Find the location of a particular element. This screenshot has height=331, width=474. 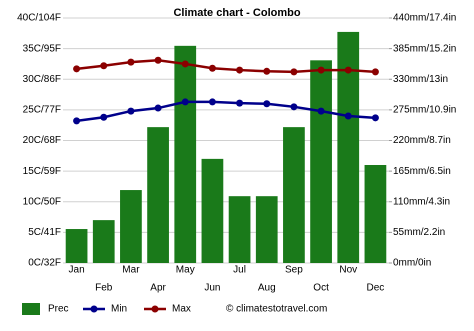

x-tick-label: Apr is located at coordinates (158, 288).